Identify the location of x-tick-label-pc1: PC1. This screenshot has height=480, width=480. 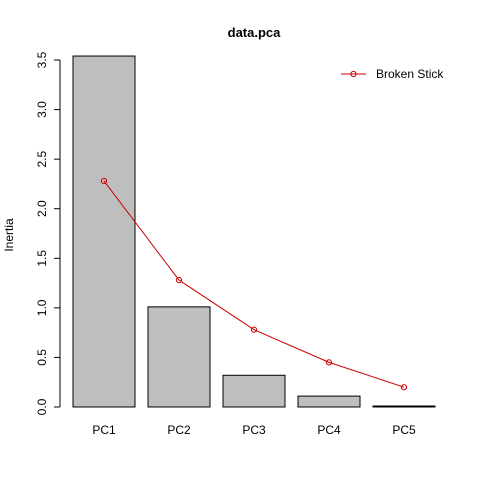
(104, 430).